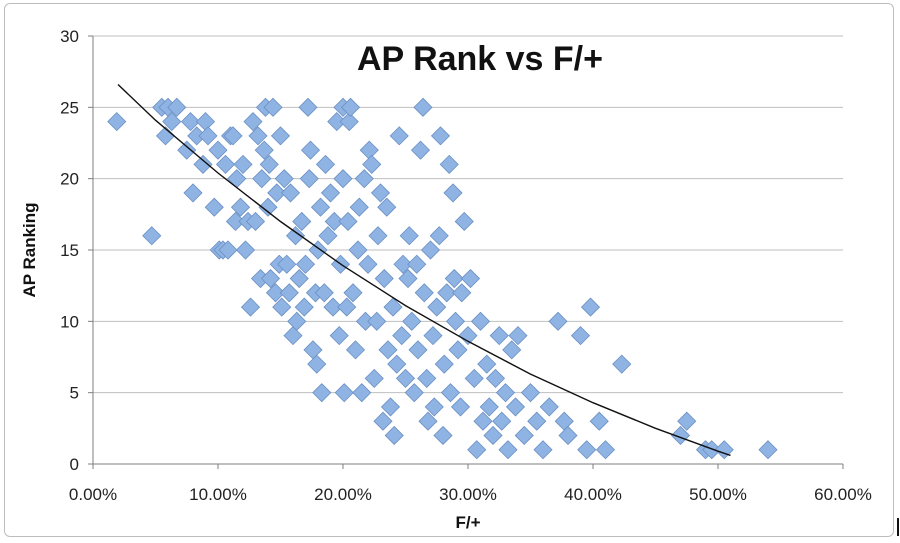 The width and height of the screenshot is (900, 543). Describe the element at coordinates (69, 321) in the screenshot. I see `y-tick-label: 10` at that location.